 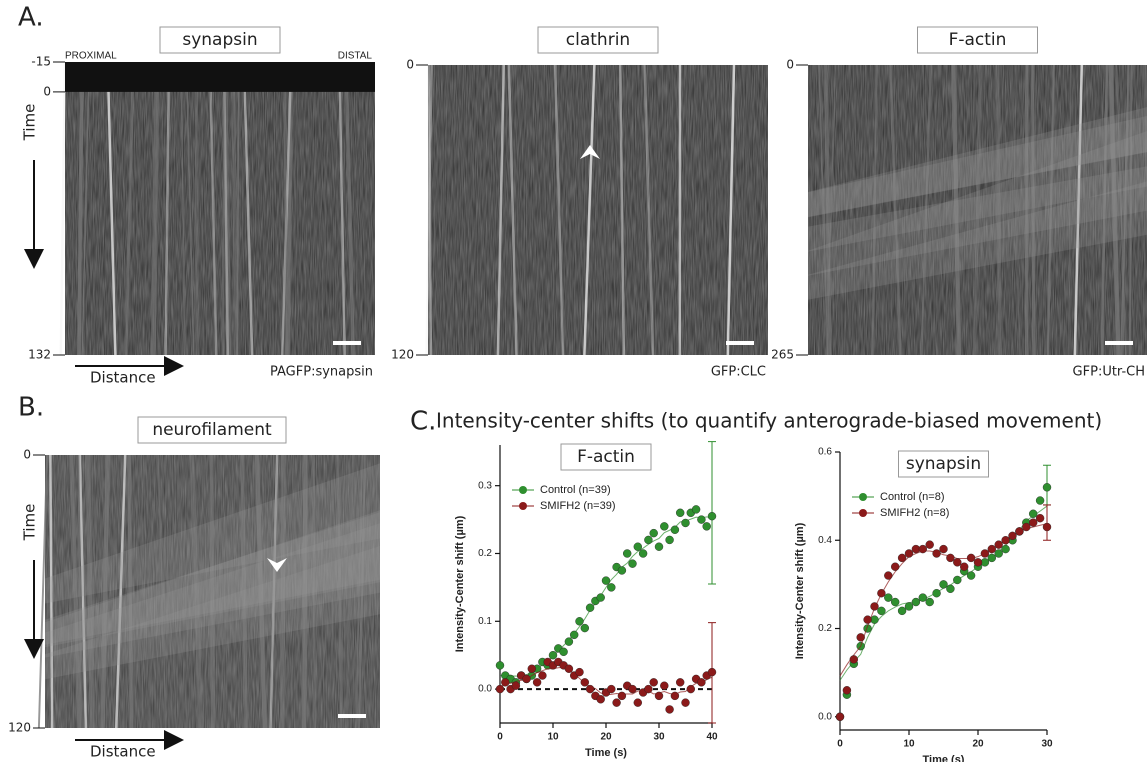 What do you see at coordinates (909, 744) in the screenshot?
I see `x-tick-label: 10` at bounding box center [909, 744].